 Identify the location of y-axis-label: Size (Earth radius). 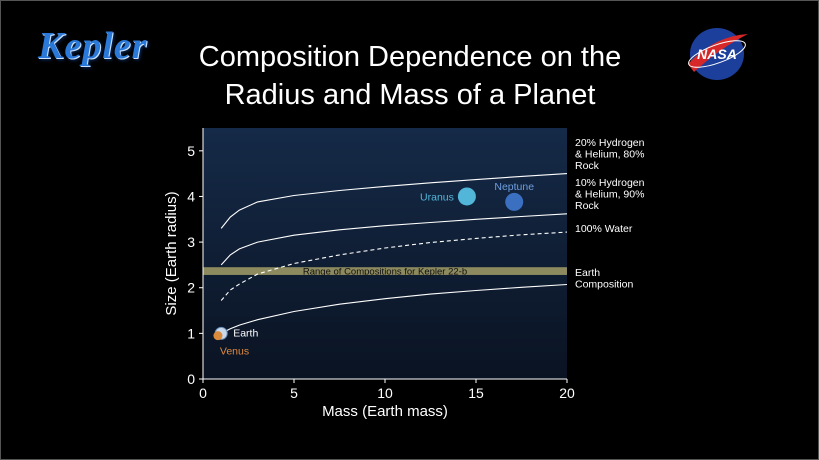
(171, 253).